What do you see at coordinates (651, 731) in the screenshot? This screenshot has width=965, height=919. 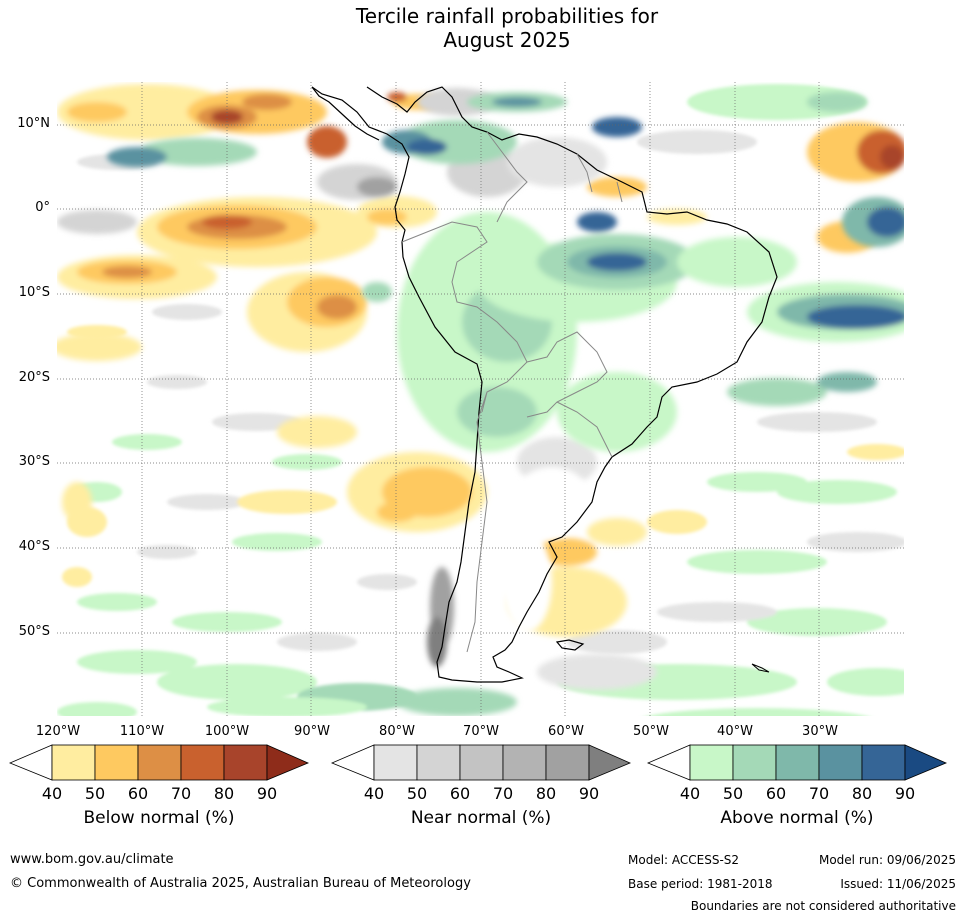 I see `lon-label-50w: 50°W` at bounding box center [651, 731].